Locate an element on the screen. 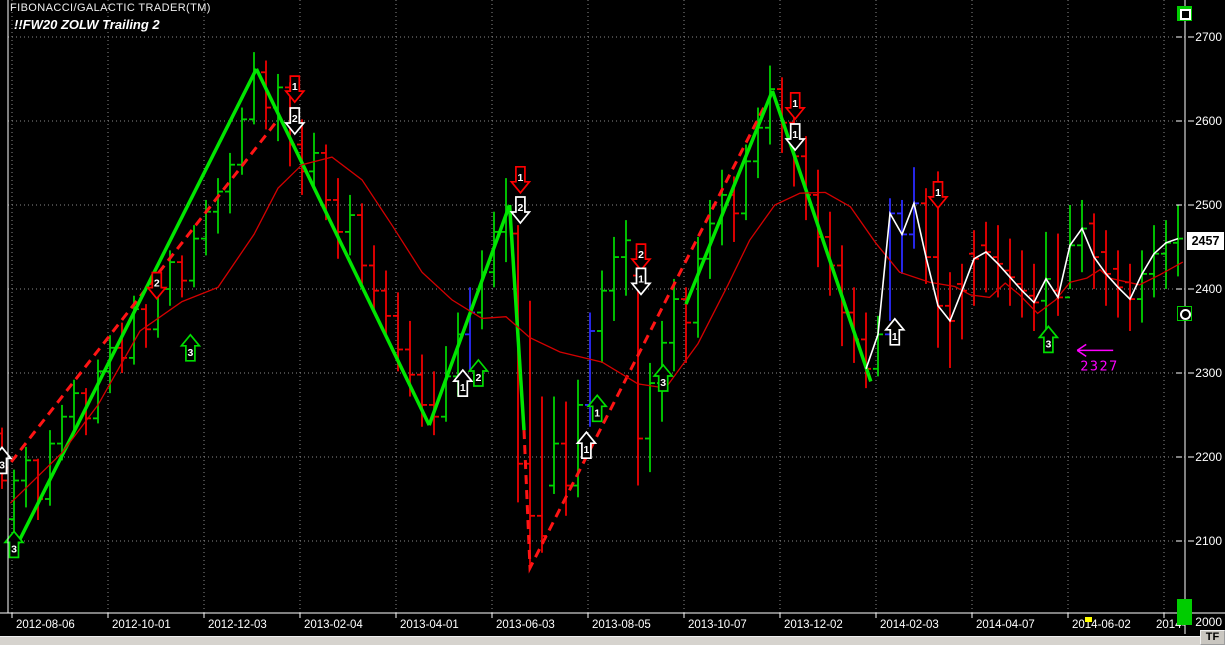 The height and width of the screenshot is (645, 1225). x-axis-label: 2013-02-04 is located at coordinates (333, 625).